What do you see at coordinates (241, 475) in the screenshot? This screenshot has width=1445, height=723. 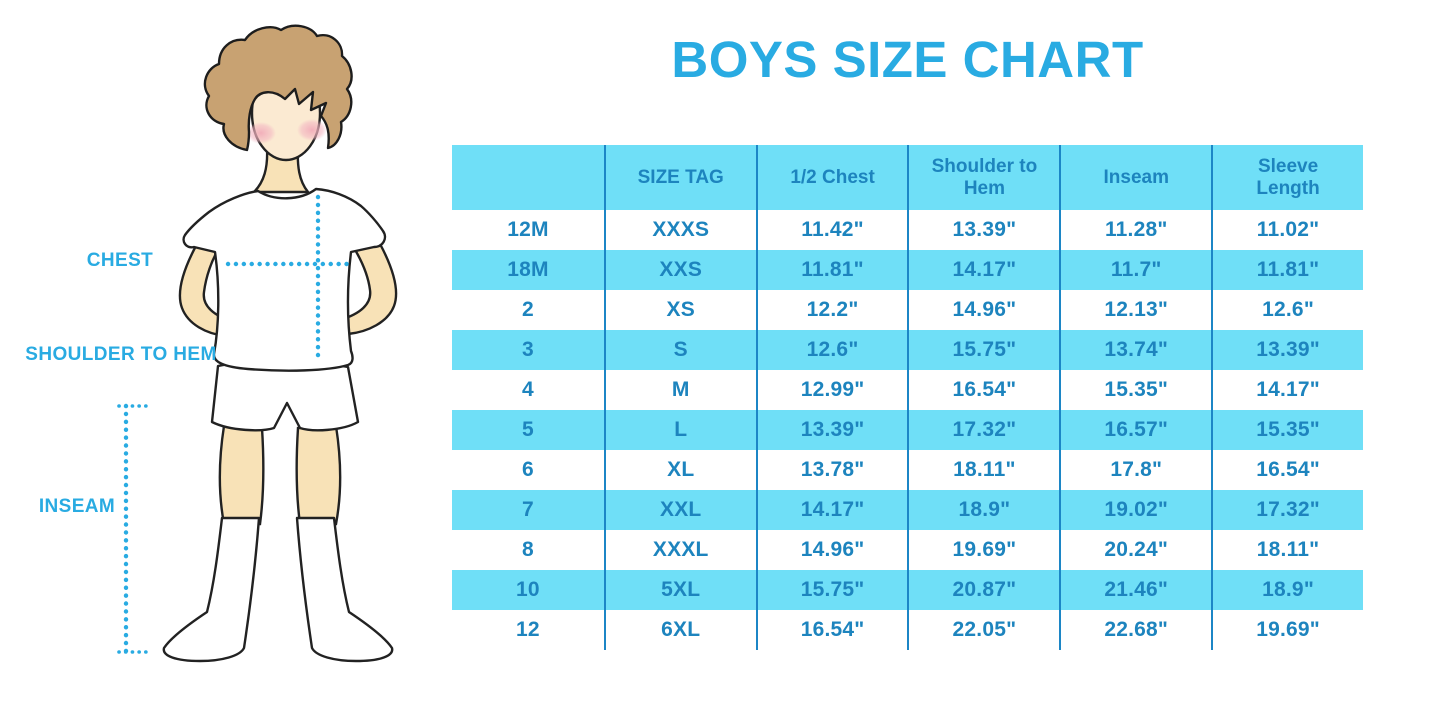 I see `boy-left-leg` at bounding box center [241, 475].